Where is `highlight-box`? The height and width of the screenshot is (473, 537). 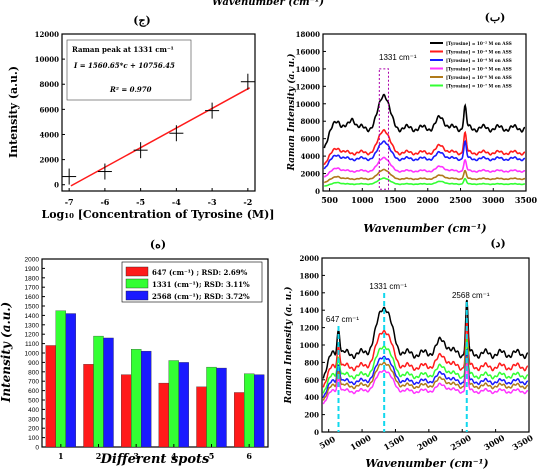 highlight-box is located at coordinates (383, 129).